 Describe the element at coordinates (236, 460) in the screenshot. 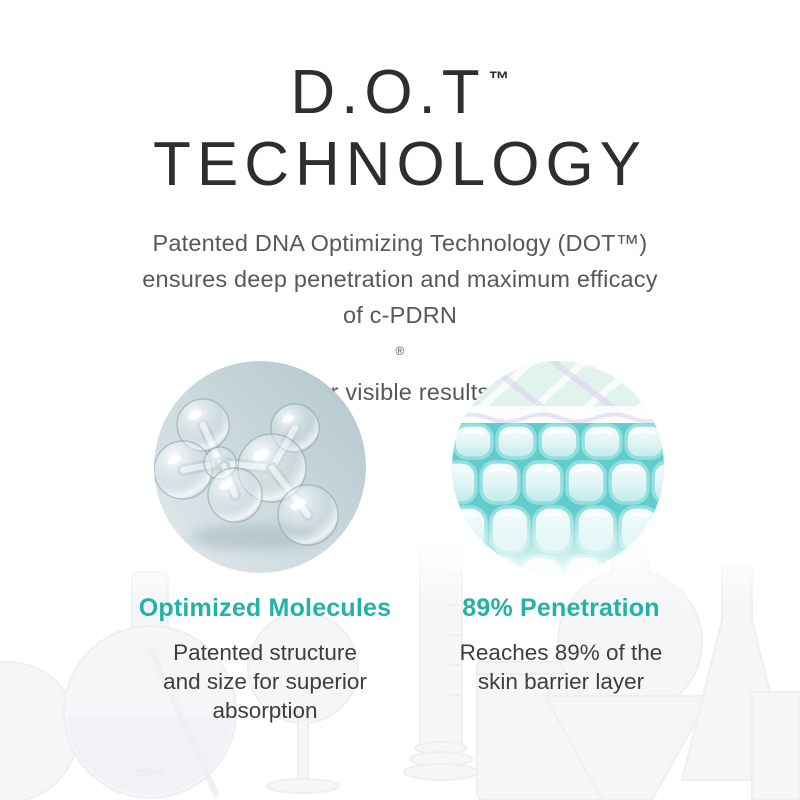

I see `atom-highlights` at that location.